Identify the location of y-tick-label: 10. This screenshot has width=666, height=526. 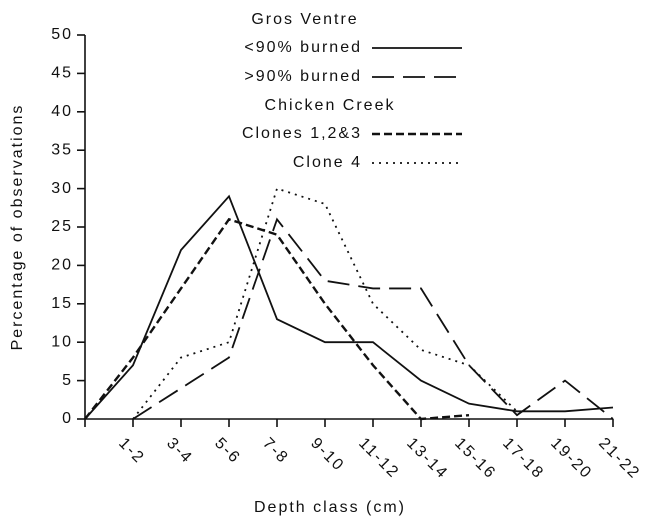
(62, 341).